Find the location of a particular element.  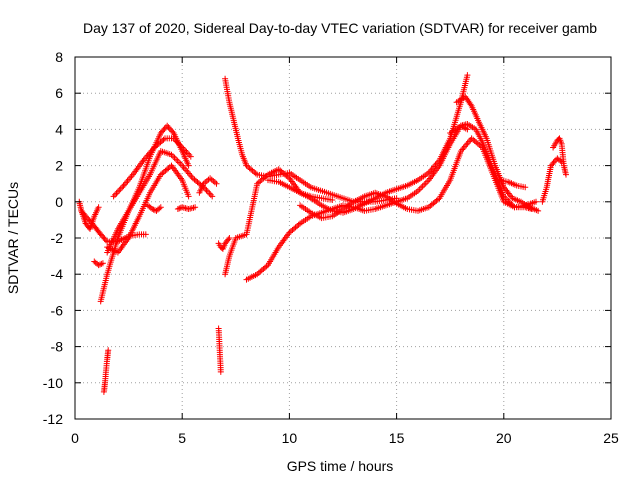

y-axis-label: SDTVAR / TECUs is located at coordinates (13, 238).